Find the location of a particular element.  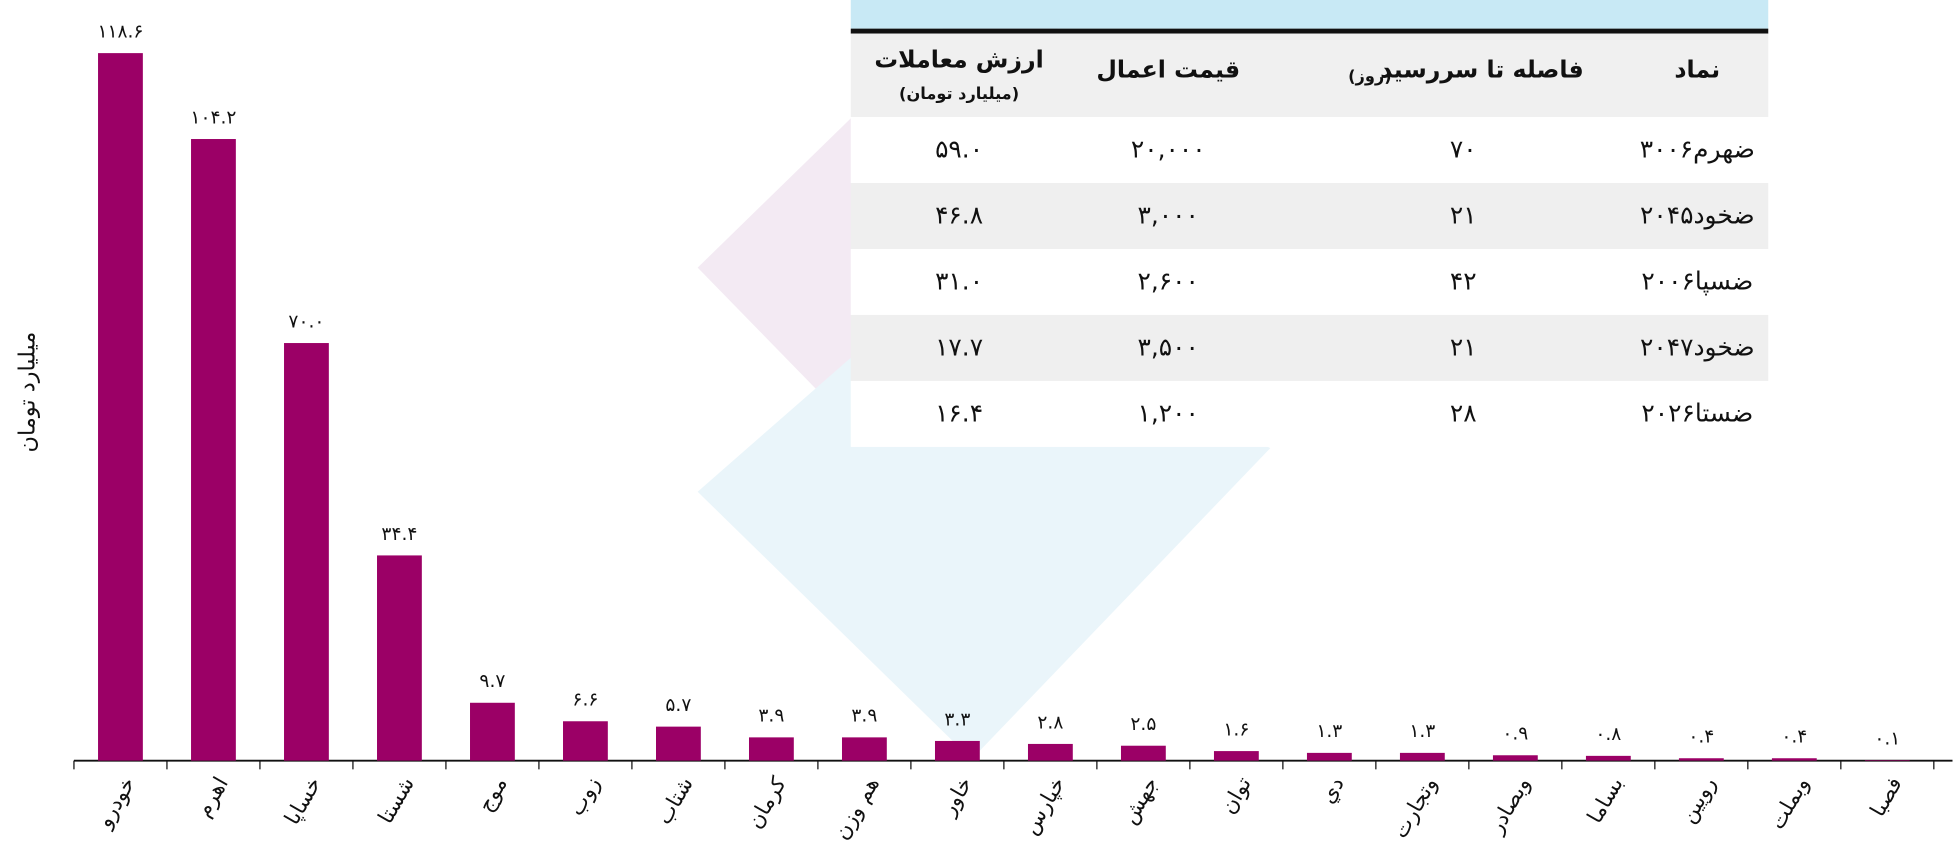

table-cell: ۱۷.۷ is located at coordinates (959, 347).